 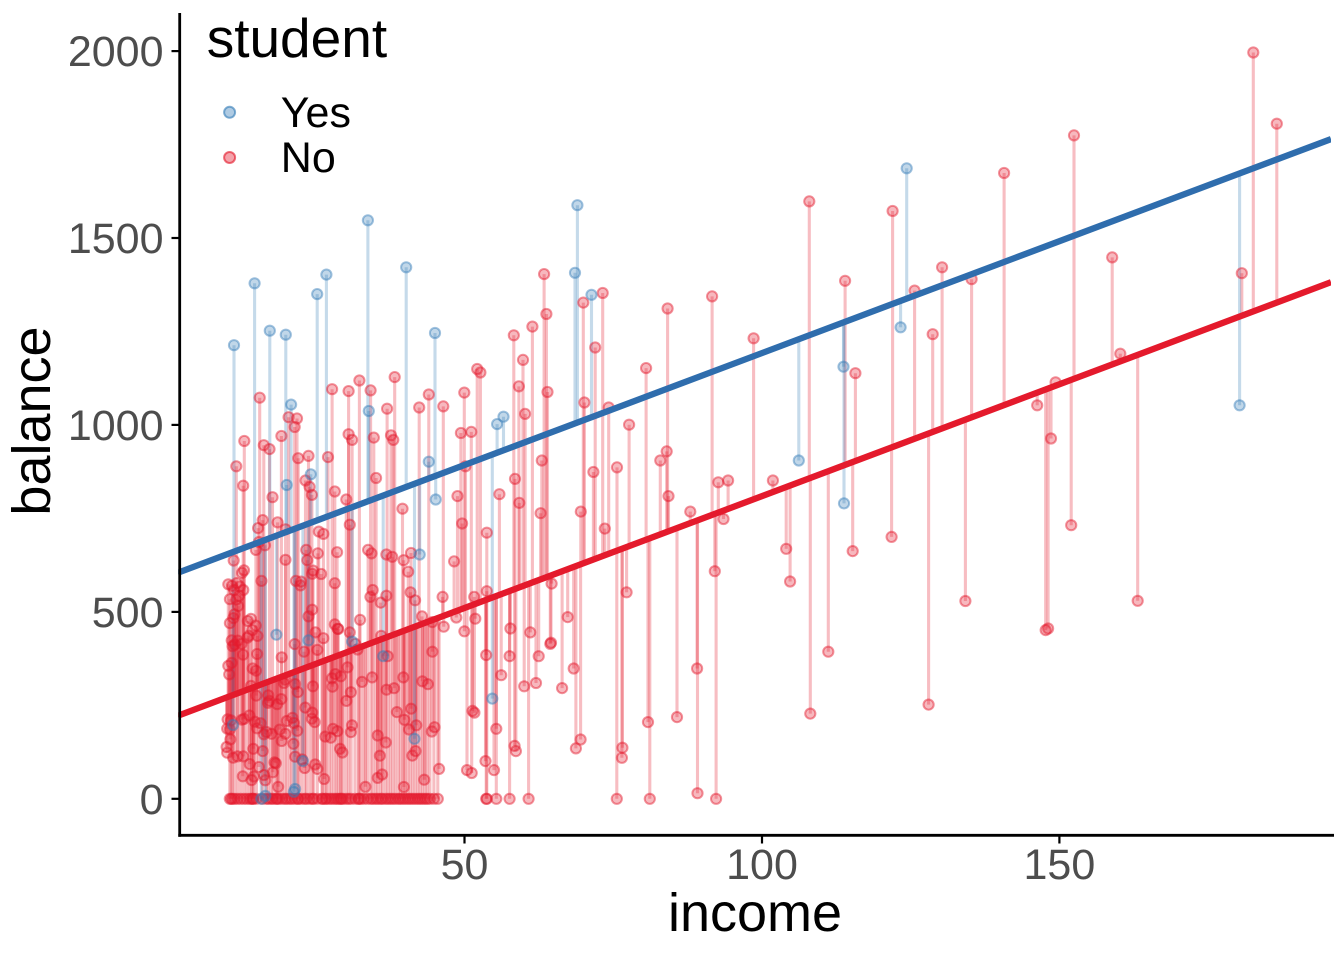 I want to click on svg-text: 0, so click(x=152, y=800).